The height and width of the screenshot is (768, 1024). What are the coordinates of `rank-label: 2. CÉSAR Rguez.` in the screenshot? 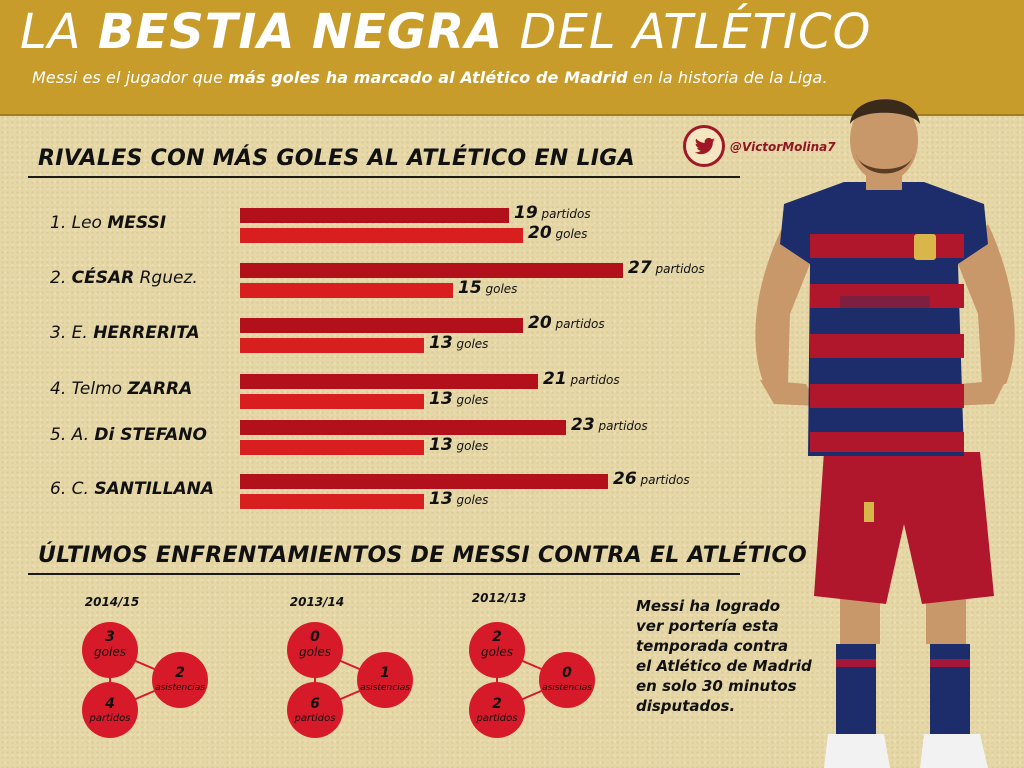 It's located at (150, 278).